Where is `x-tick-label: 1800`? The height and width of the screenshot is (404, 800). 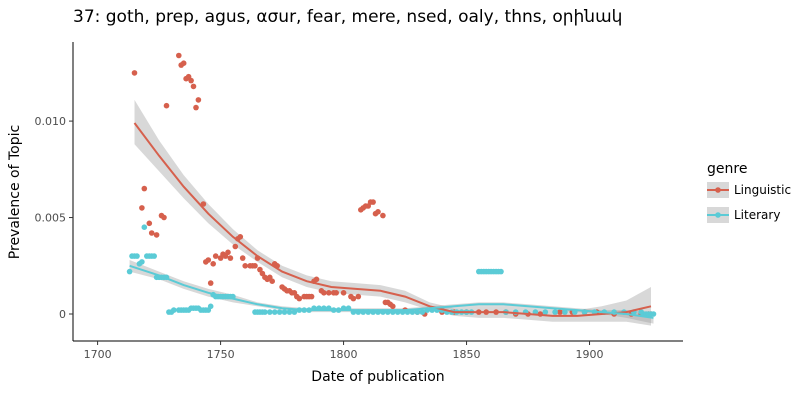 x-tick-label: 1800 is located at coordinates (344, 354).